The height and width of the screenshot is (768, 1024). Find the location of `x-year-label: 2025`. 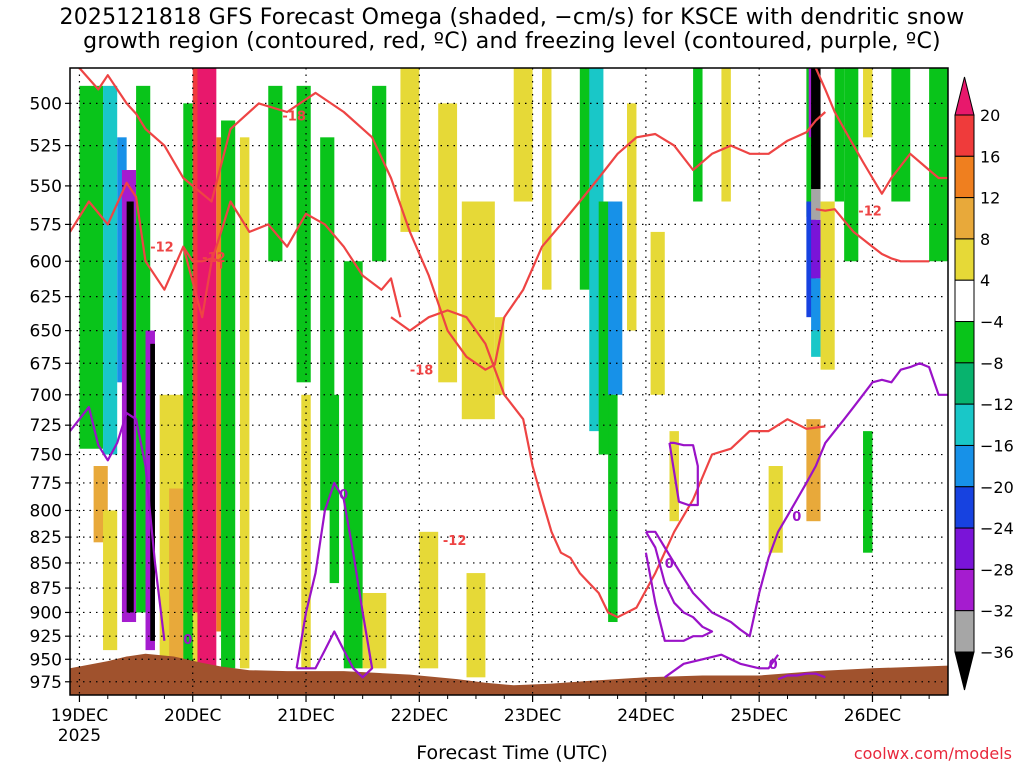

x-year-label: 2025 is located at coordinates (79, 736).